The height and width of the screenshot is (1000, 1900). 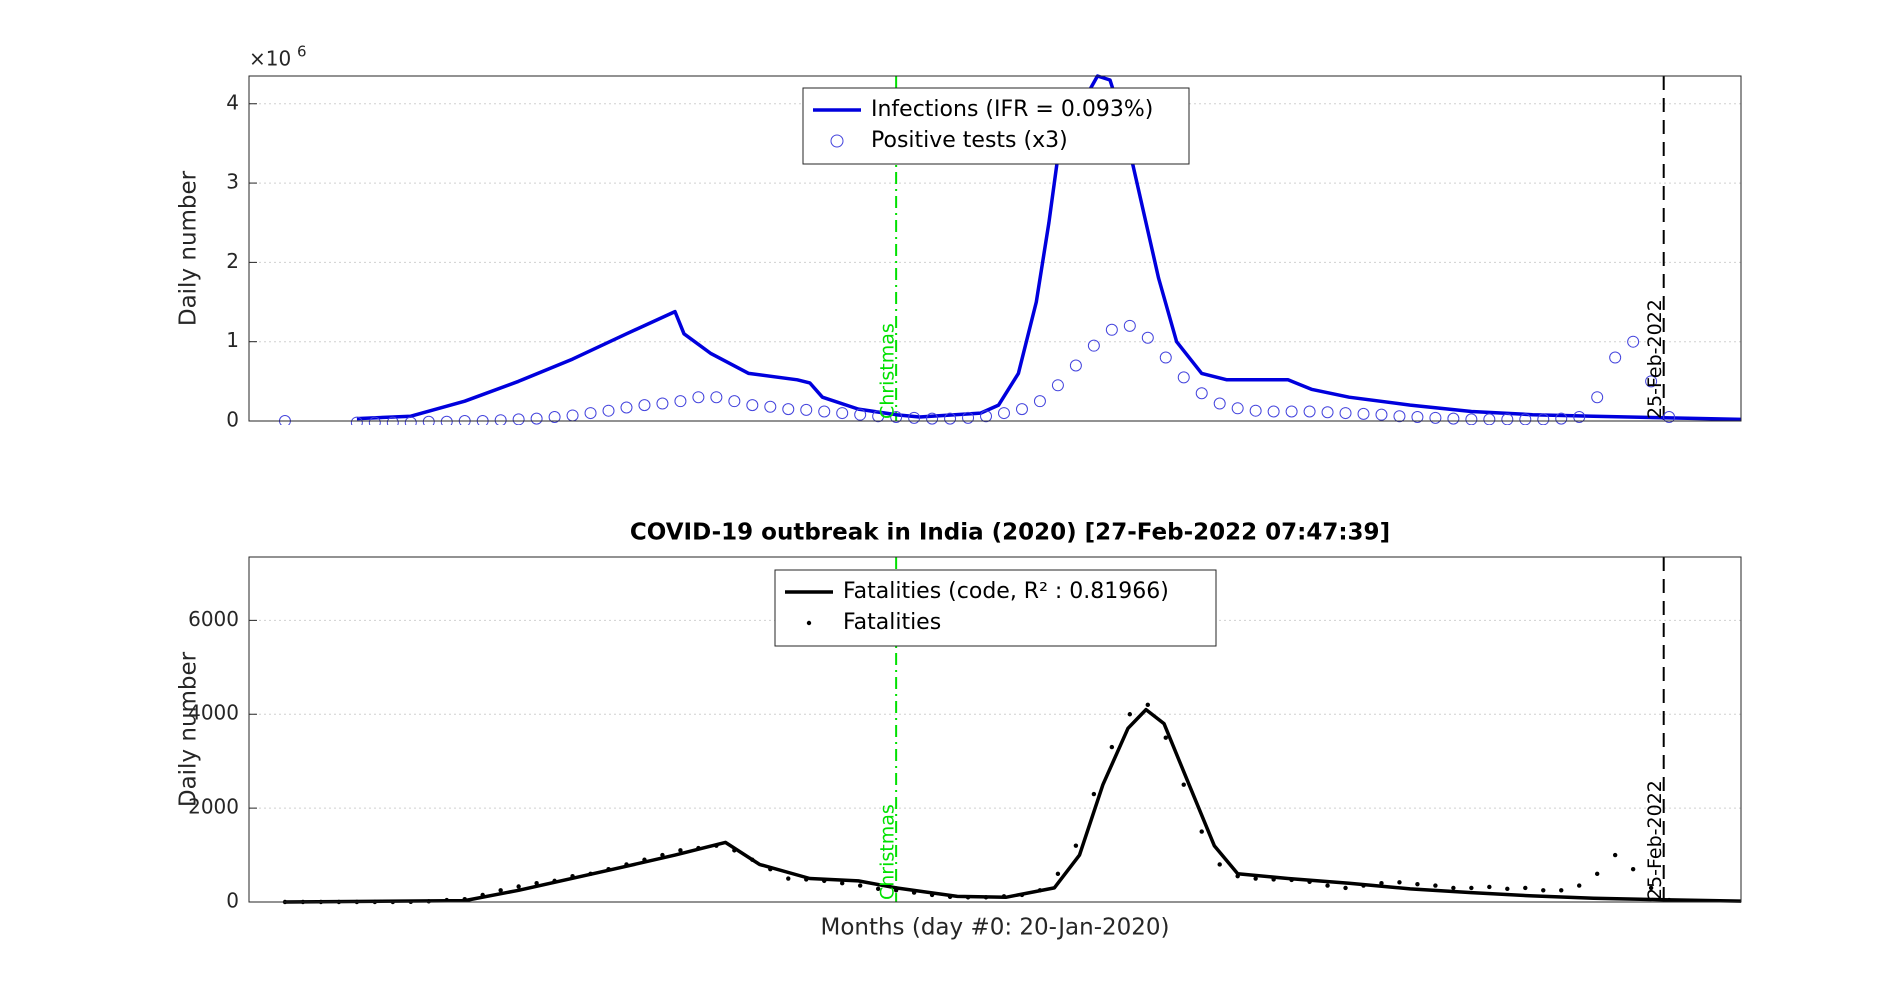 I want to click on y-tick-label: 3, so click(x=232, y=182).